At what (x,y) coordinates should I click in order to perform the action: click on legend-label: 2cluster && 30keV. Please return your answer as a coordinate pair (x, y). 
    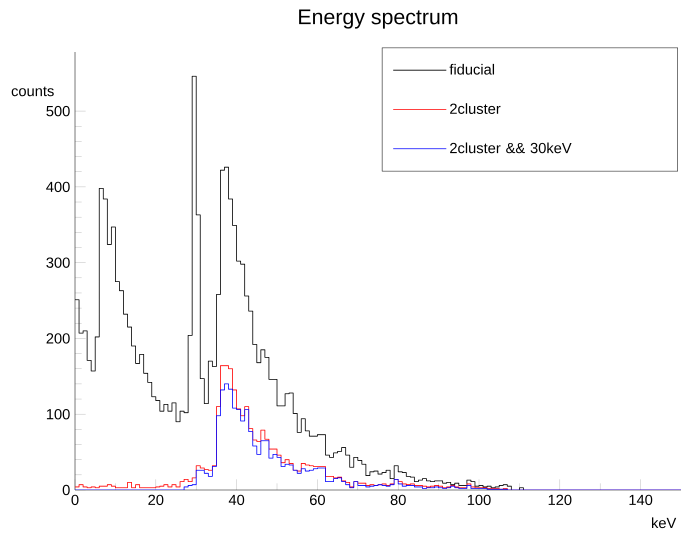
    Looking at the image, I should click on (511, 148).